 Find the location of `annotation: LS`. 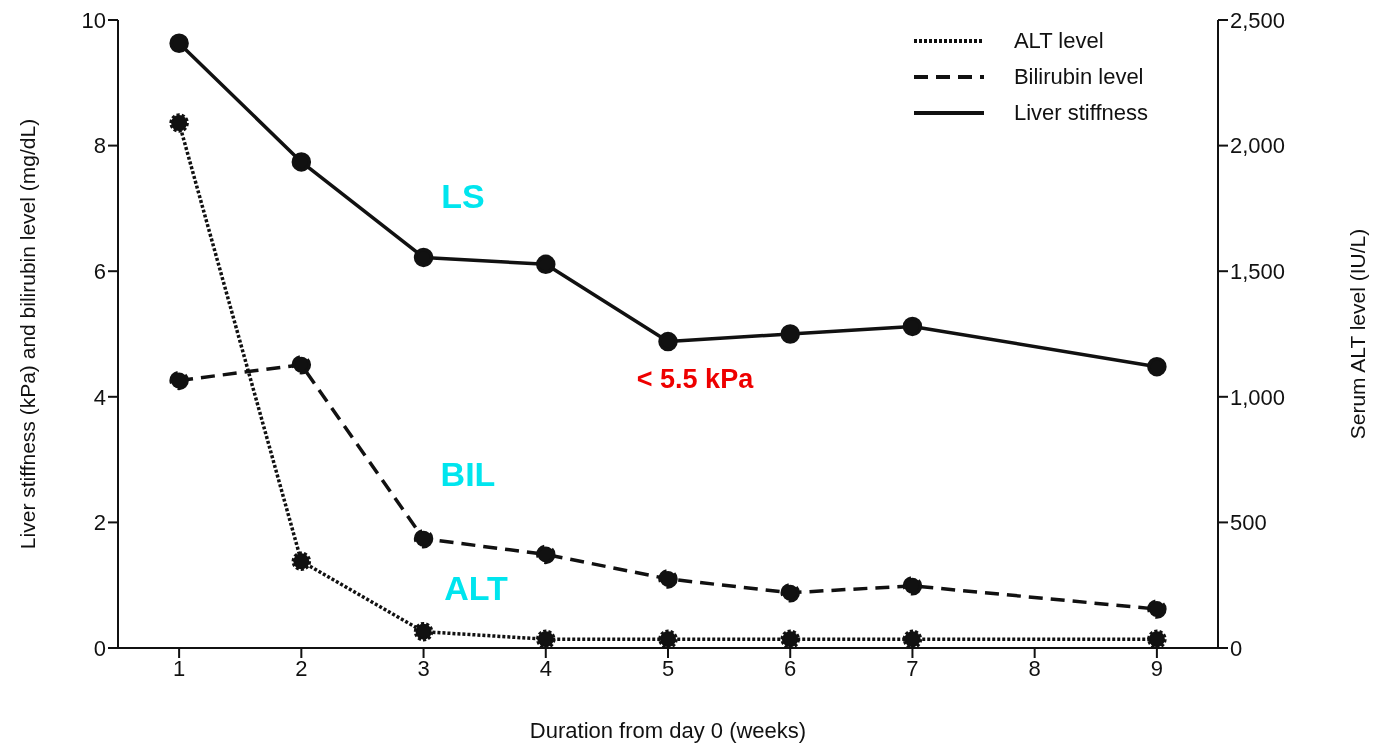

annotation: LS is located at coordinates (463, 196).